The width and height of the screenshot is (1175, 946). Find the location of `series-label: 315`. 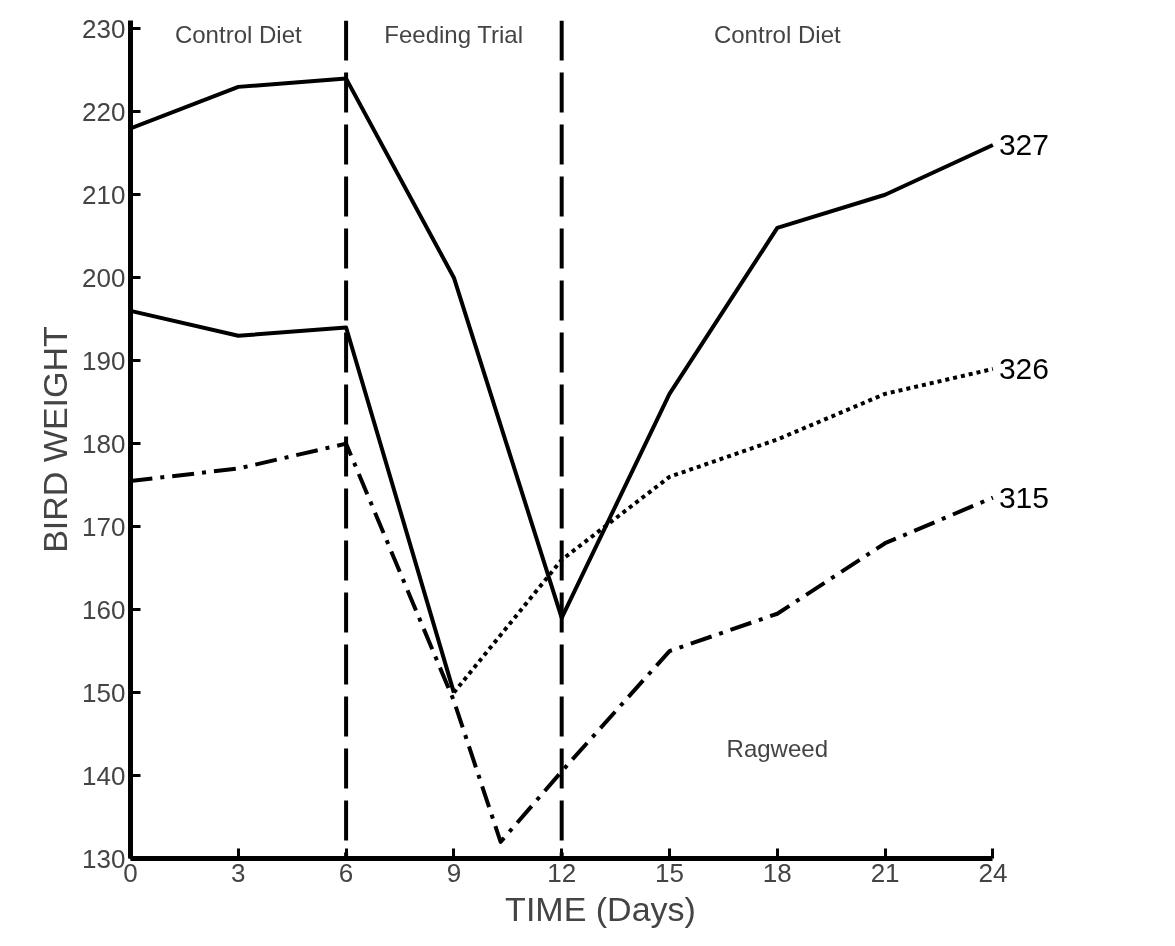

series-label: 315 is located at coordinates (1023, 497).